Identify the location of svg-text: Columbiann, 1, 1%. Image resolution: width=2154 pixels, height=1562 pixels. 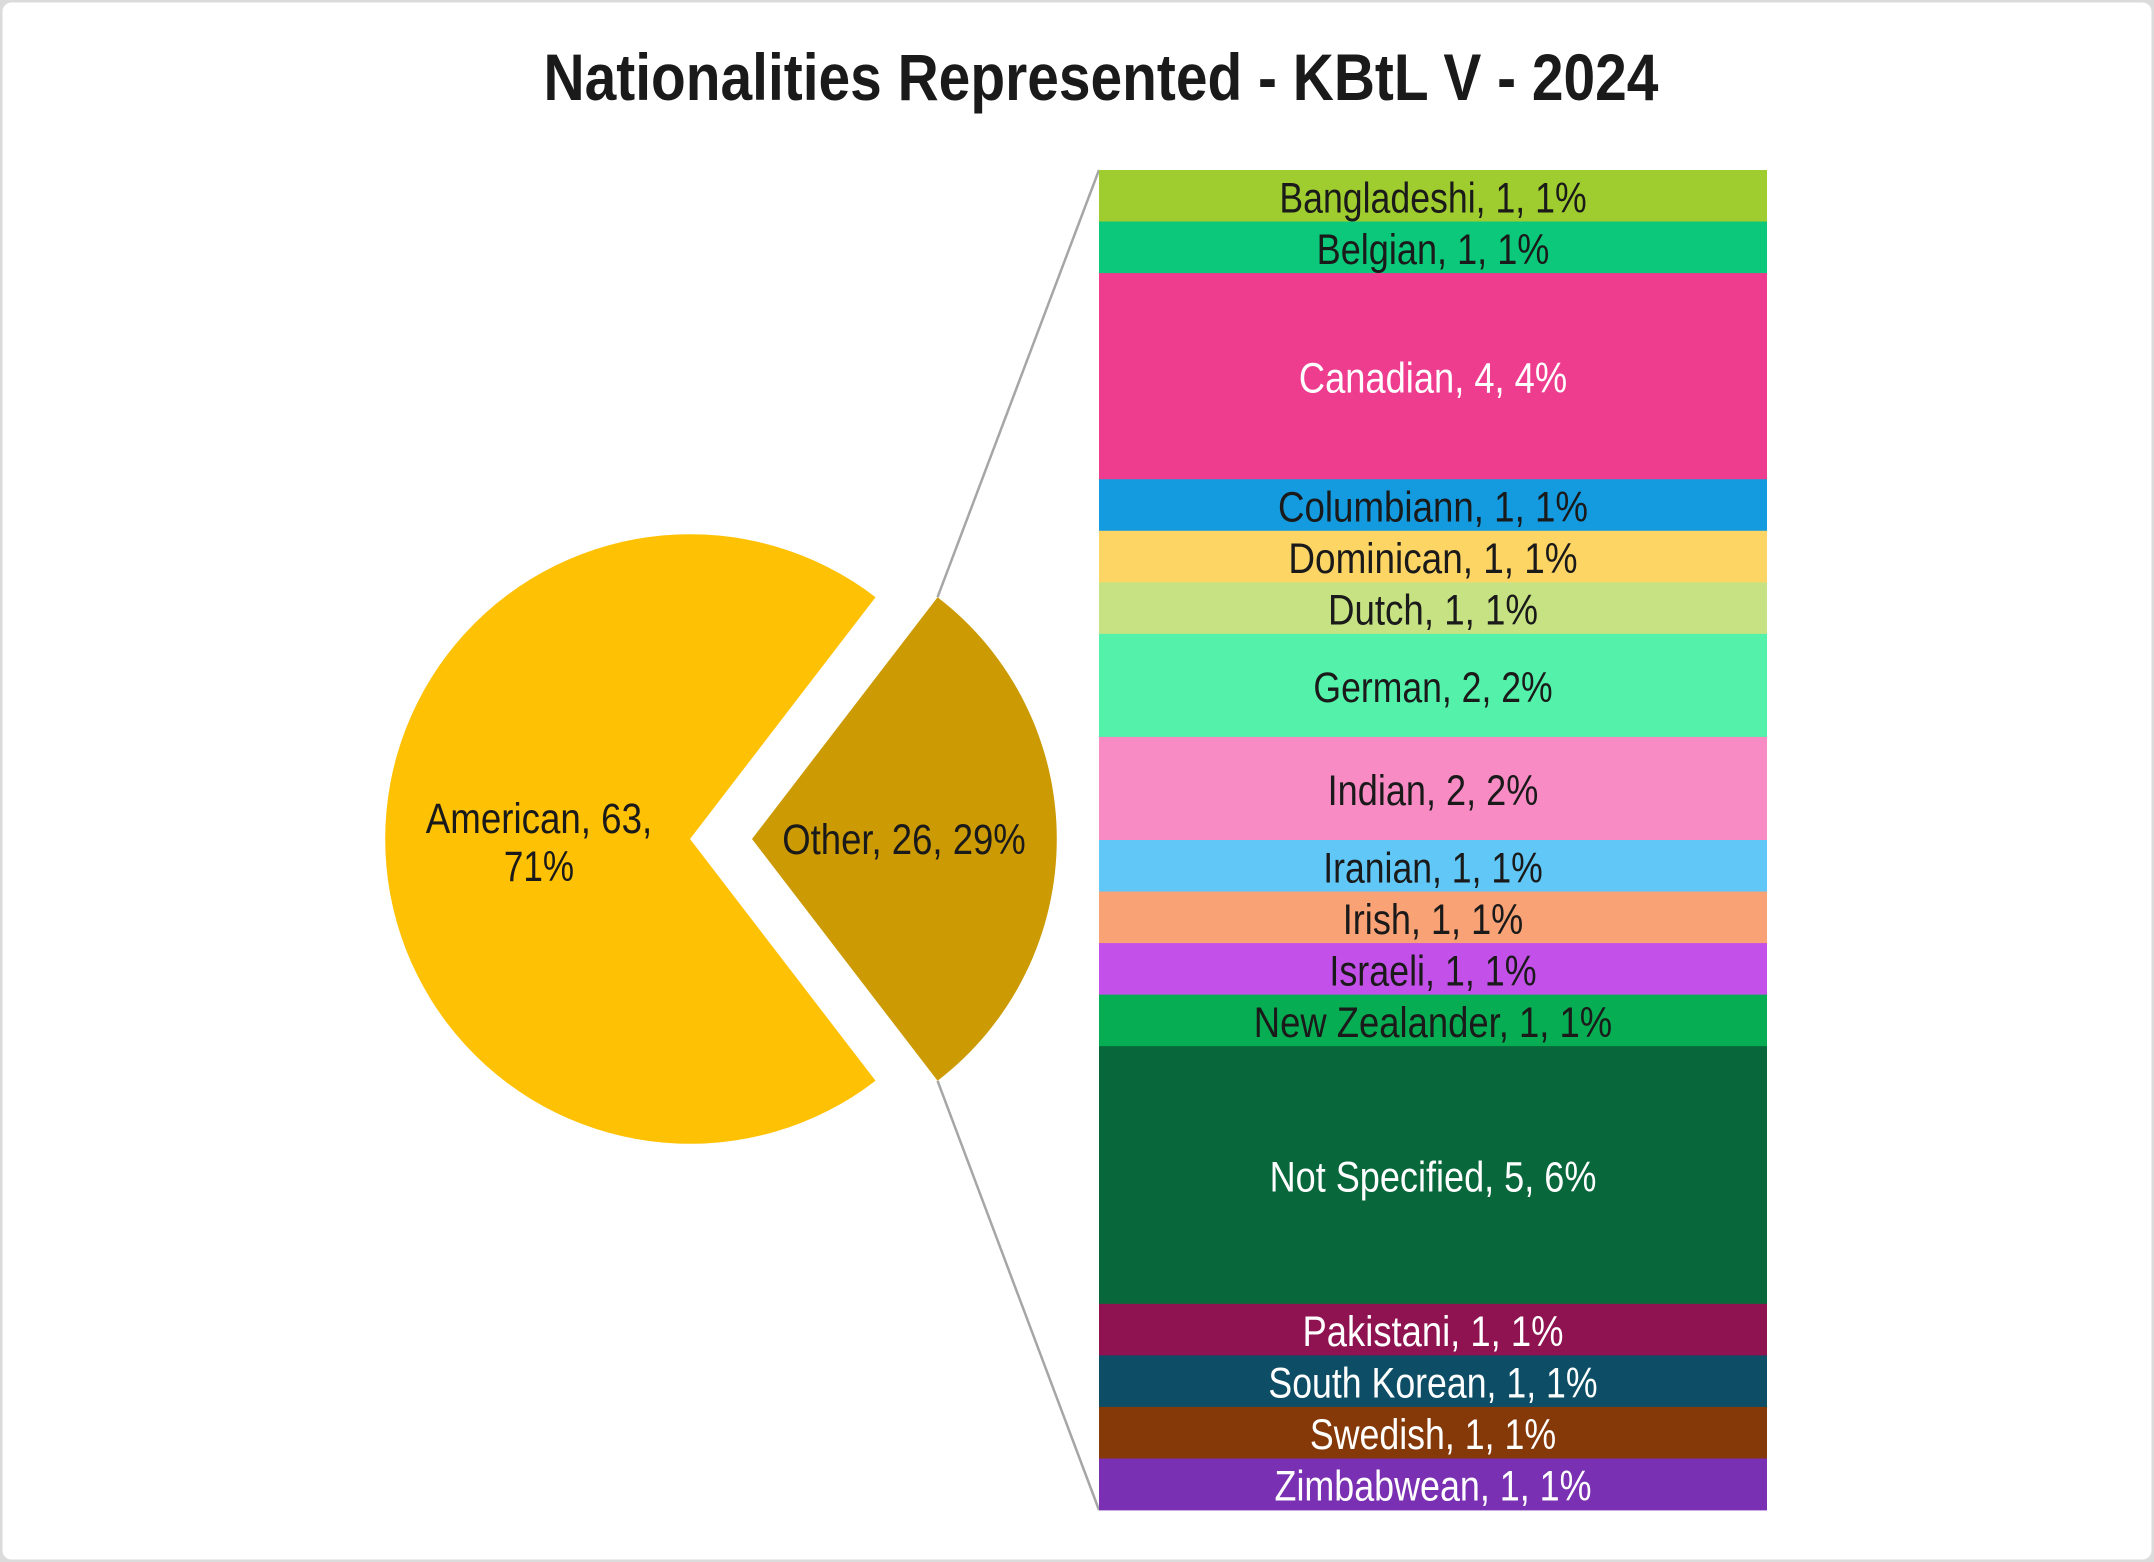
(1433, 507).